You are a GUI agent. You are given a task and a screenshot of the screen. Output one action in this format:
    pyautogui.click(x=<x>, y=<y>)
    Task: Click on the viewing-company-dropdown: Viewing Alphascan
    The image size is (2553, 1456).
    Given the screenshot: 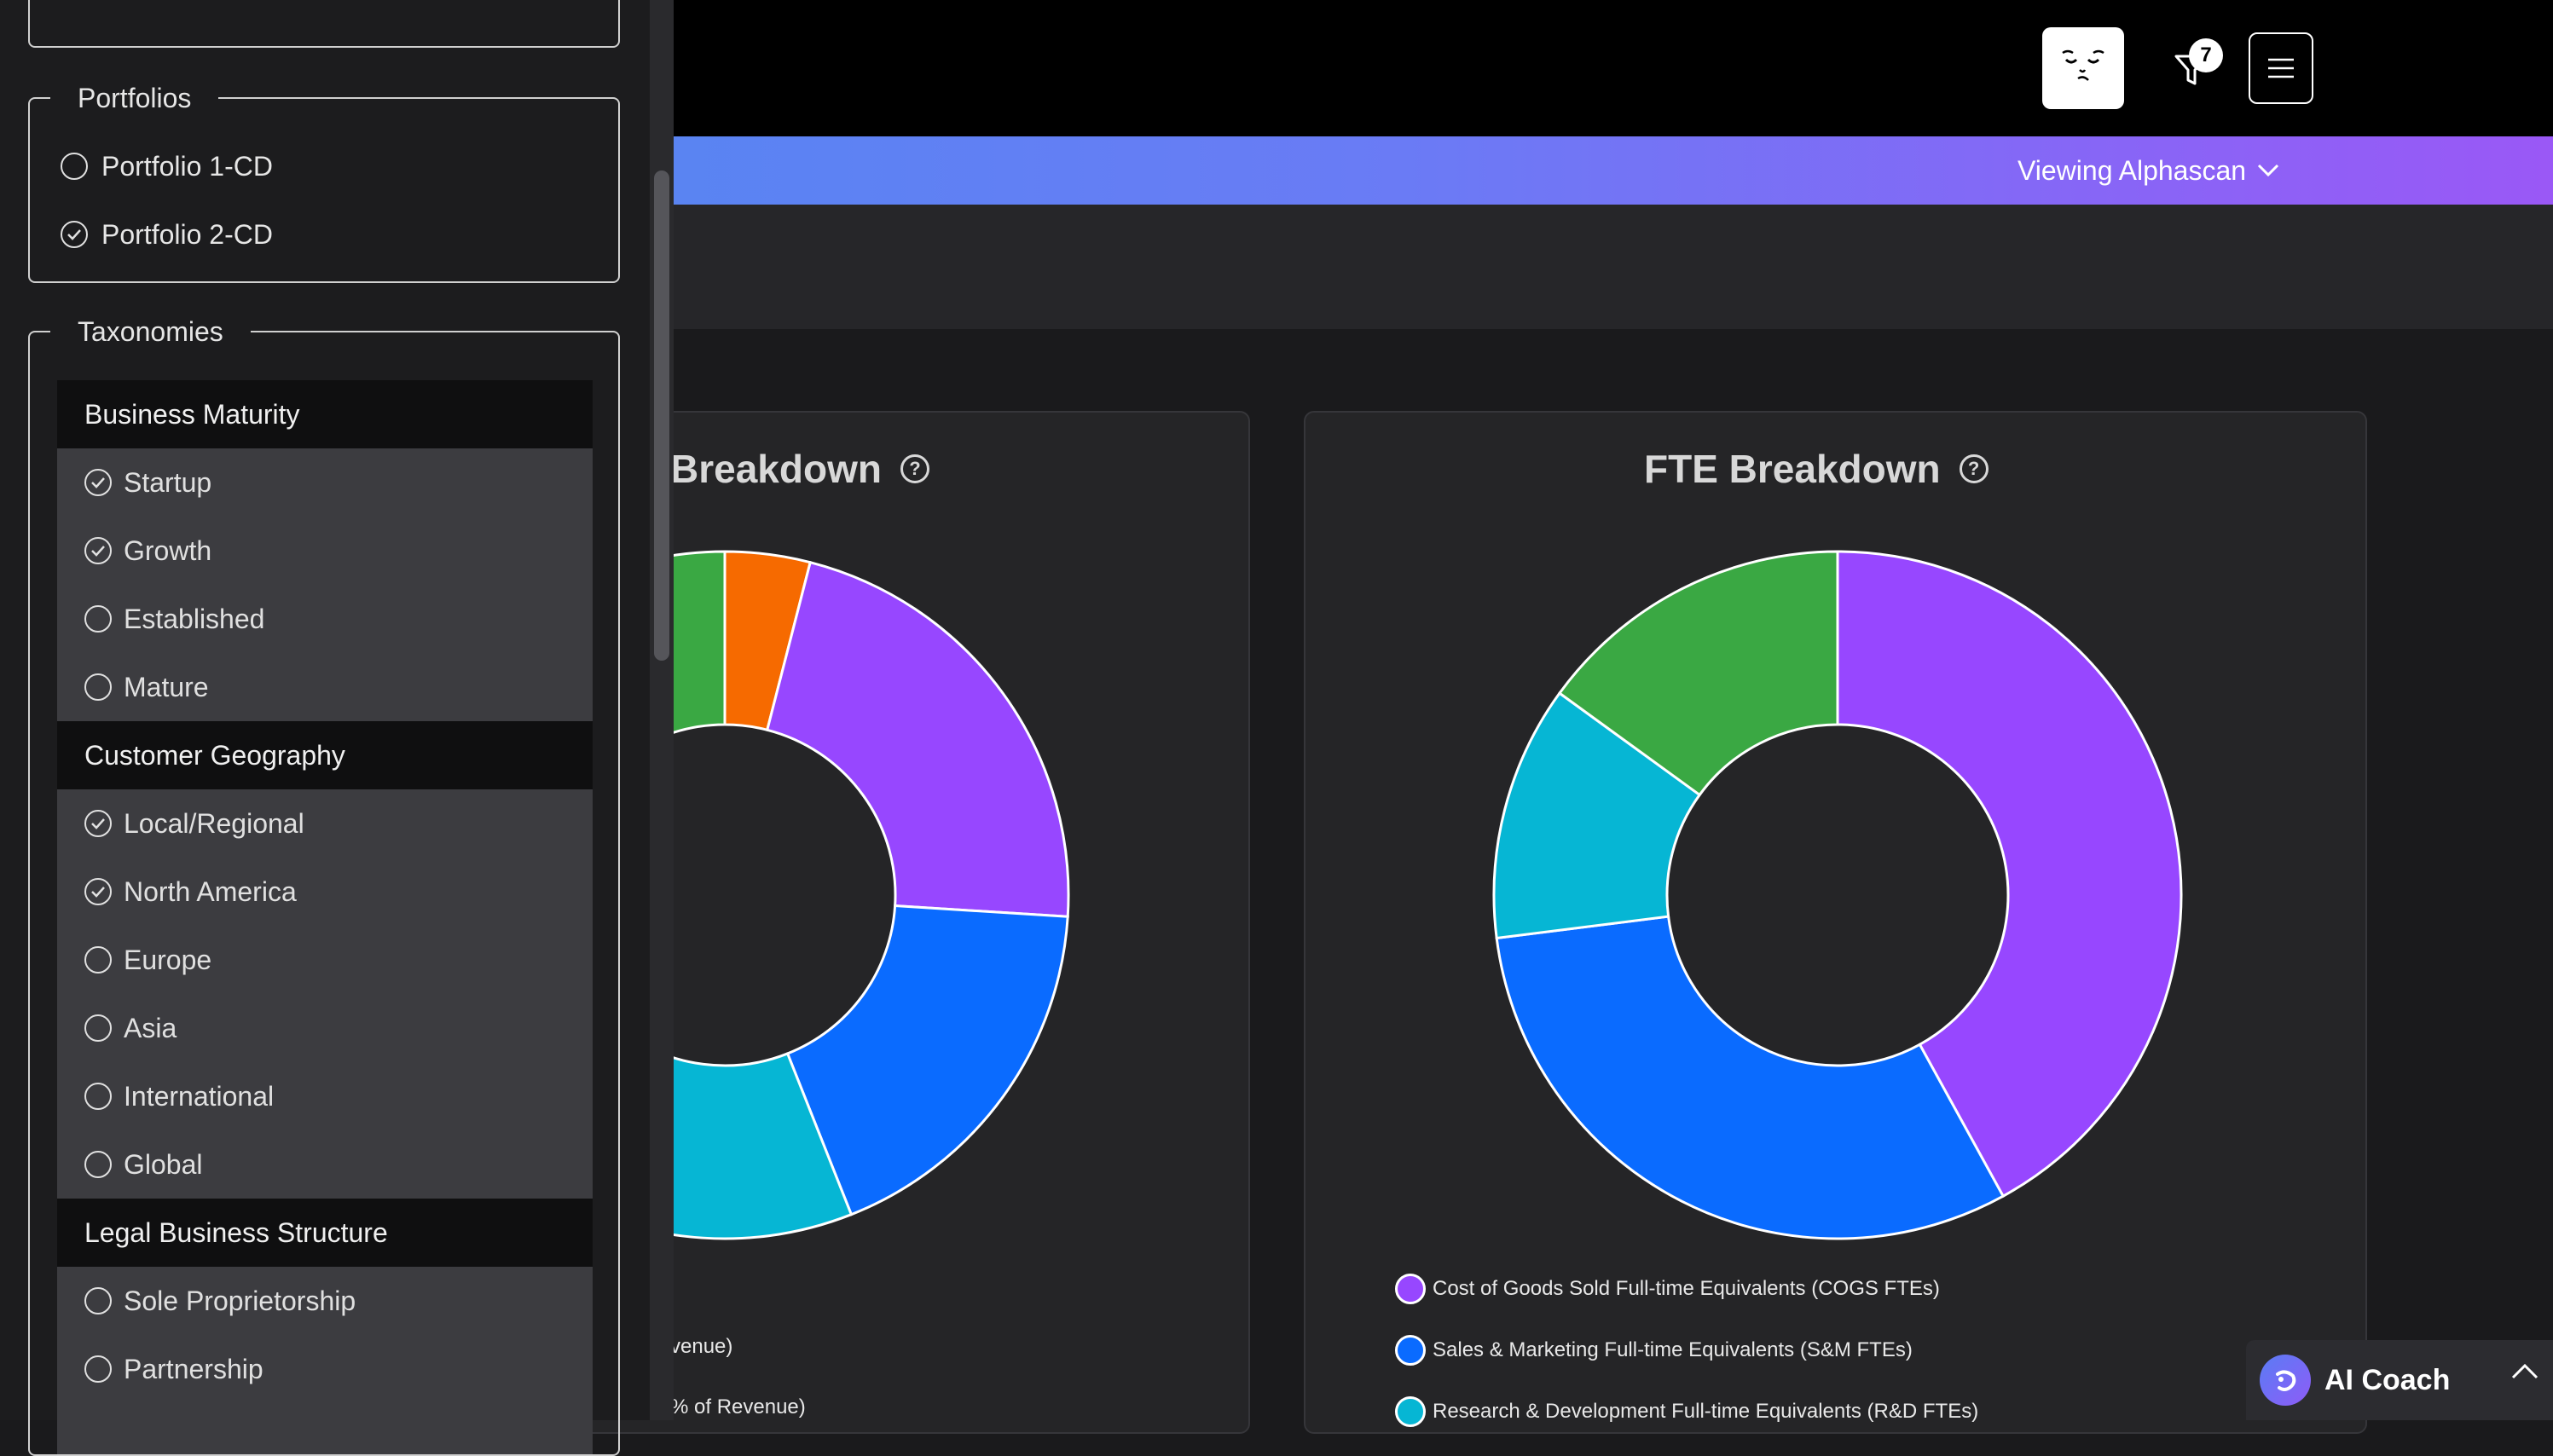 What is the action you would take?
    pyautogui.click(x=2149, y=170)
    